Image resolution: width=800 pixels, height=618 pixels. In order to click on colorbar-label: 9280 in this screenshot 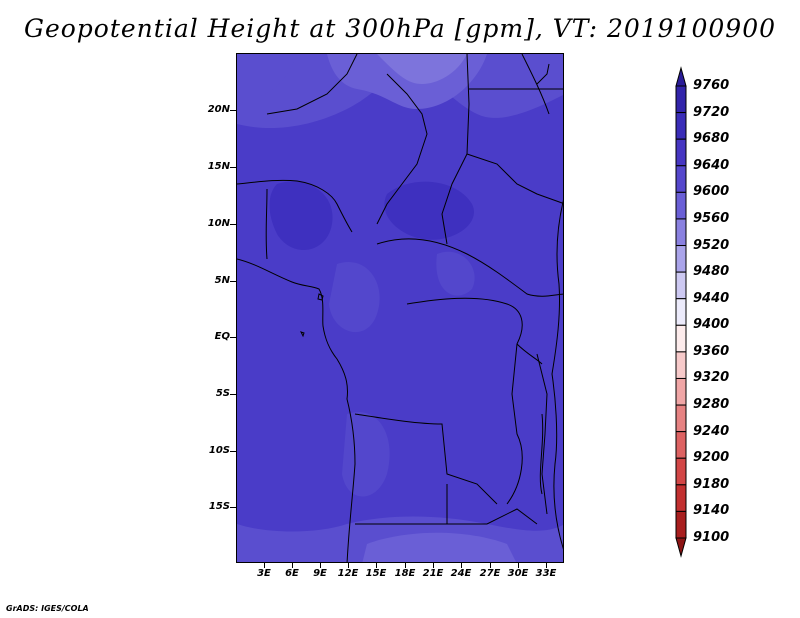, I will do `click(711, 405)`.